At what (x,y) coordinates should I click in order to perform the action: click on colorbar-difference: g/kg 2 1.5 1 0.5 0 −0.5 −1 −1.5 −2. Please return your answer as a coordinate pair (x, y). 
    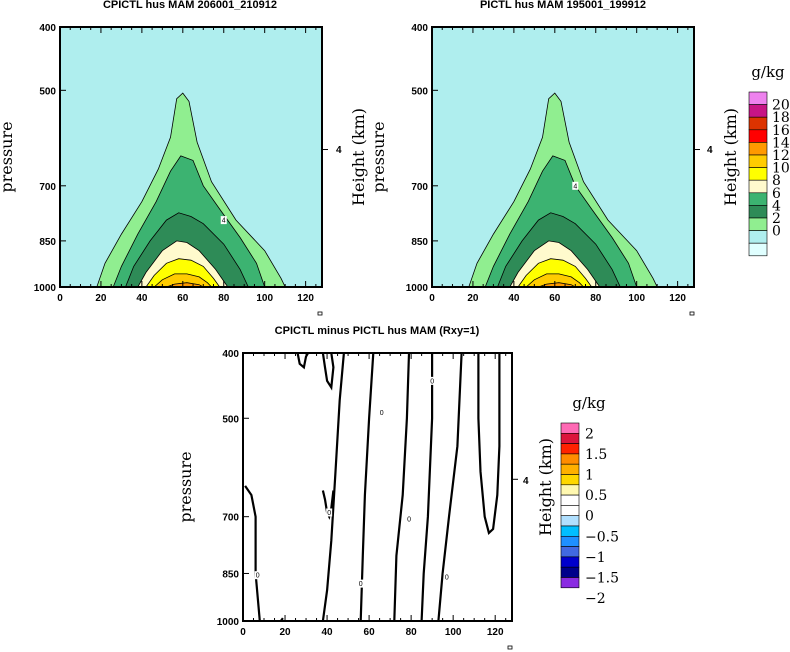
    Looking at the image, I should click on (589, 500).